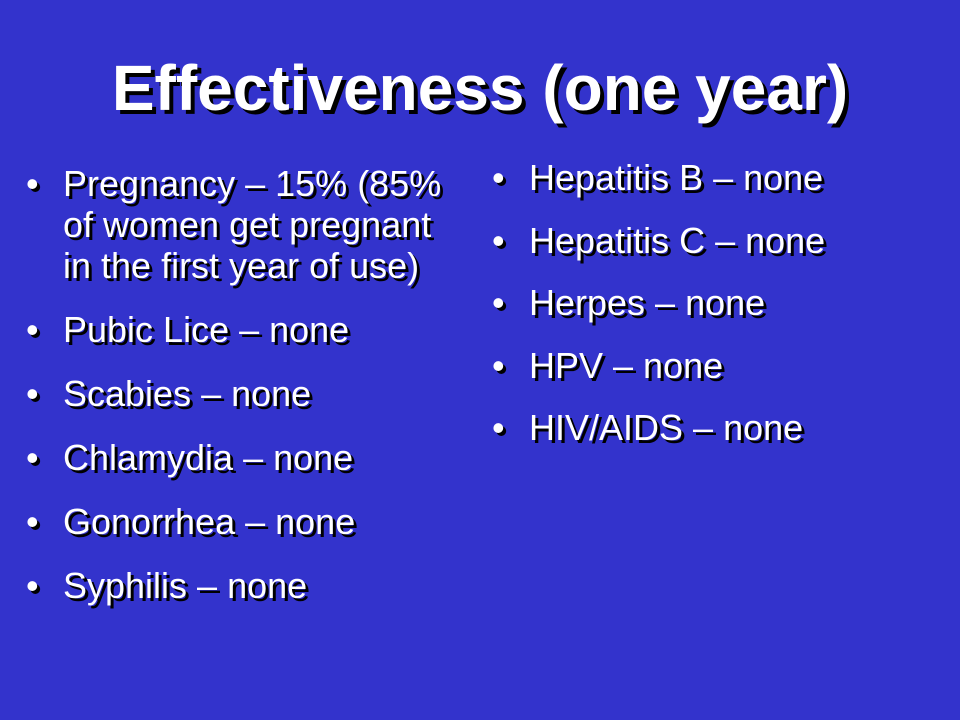  I want to click on list-item-text: HIV/AIDS – none, so click(666, 427).